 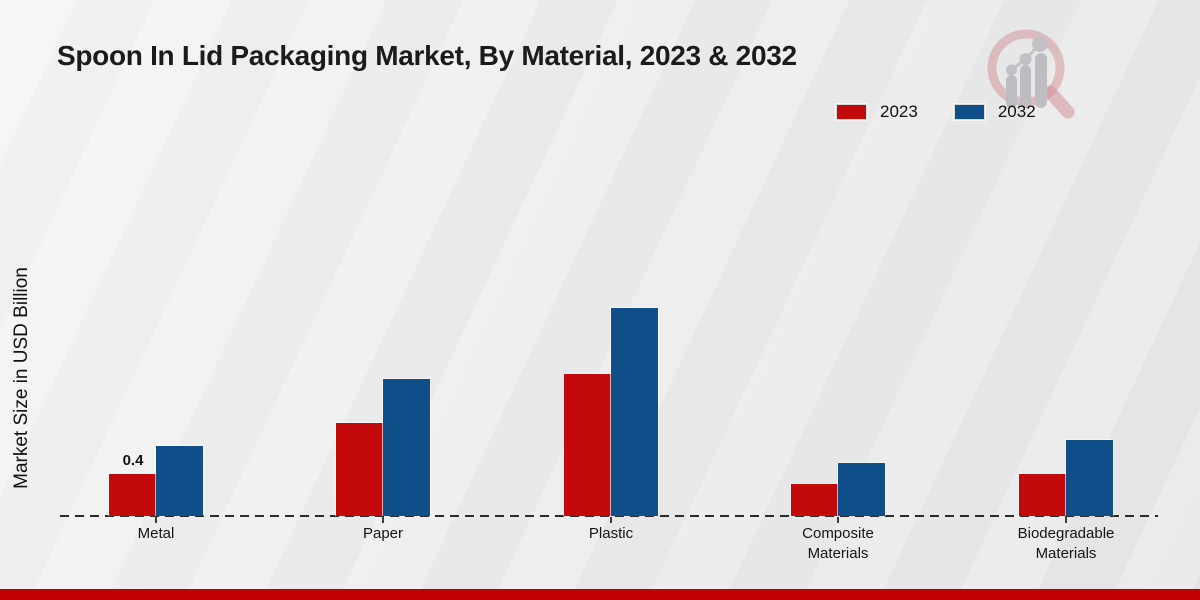 I want to click on bar-2023-paper, so click(x=359, y=469).